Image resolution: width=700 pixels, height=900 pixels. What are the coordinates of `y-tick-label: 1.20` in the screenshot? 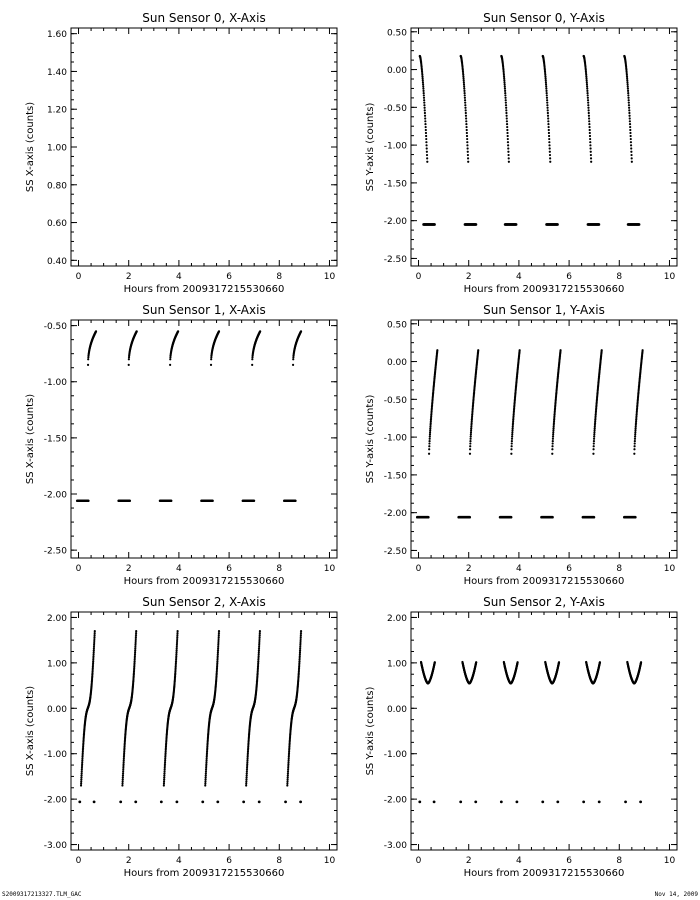 It's located at (57, 111).